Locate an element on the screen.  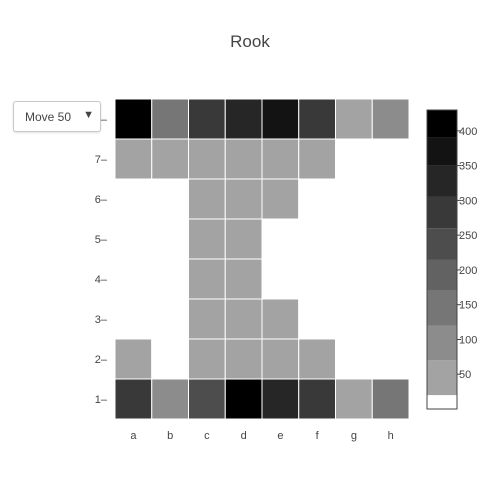
y-tick-label: 4– is located at coordinates (101, 280).